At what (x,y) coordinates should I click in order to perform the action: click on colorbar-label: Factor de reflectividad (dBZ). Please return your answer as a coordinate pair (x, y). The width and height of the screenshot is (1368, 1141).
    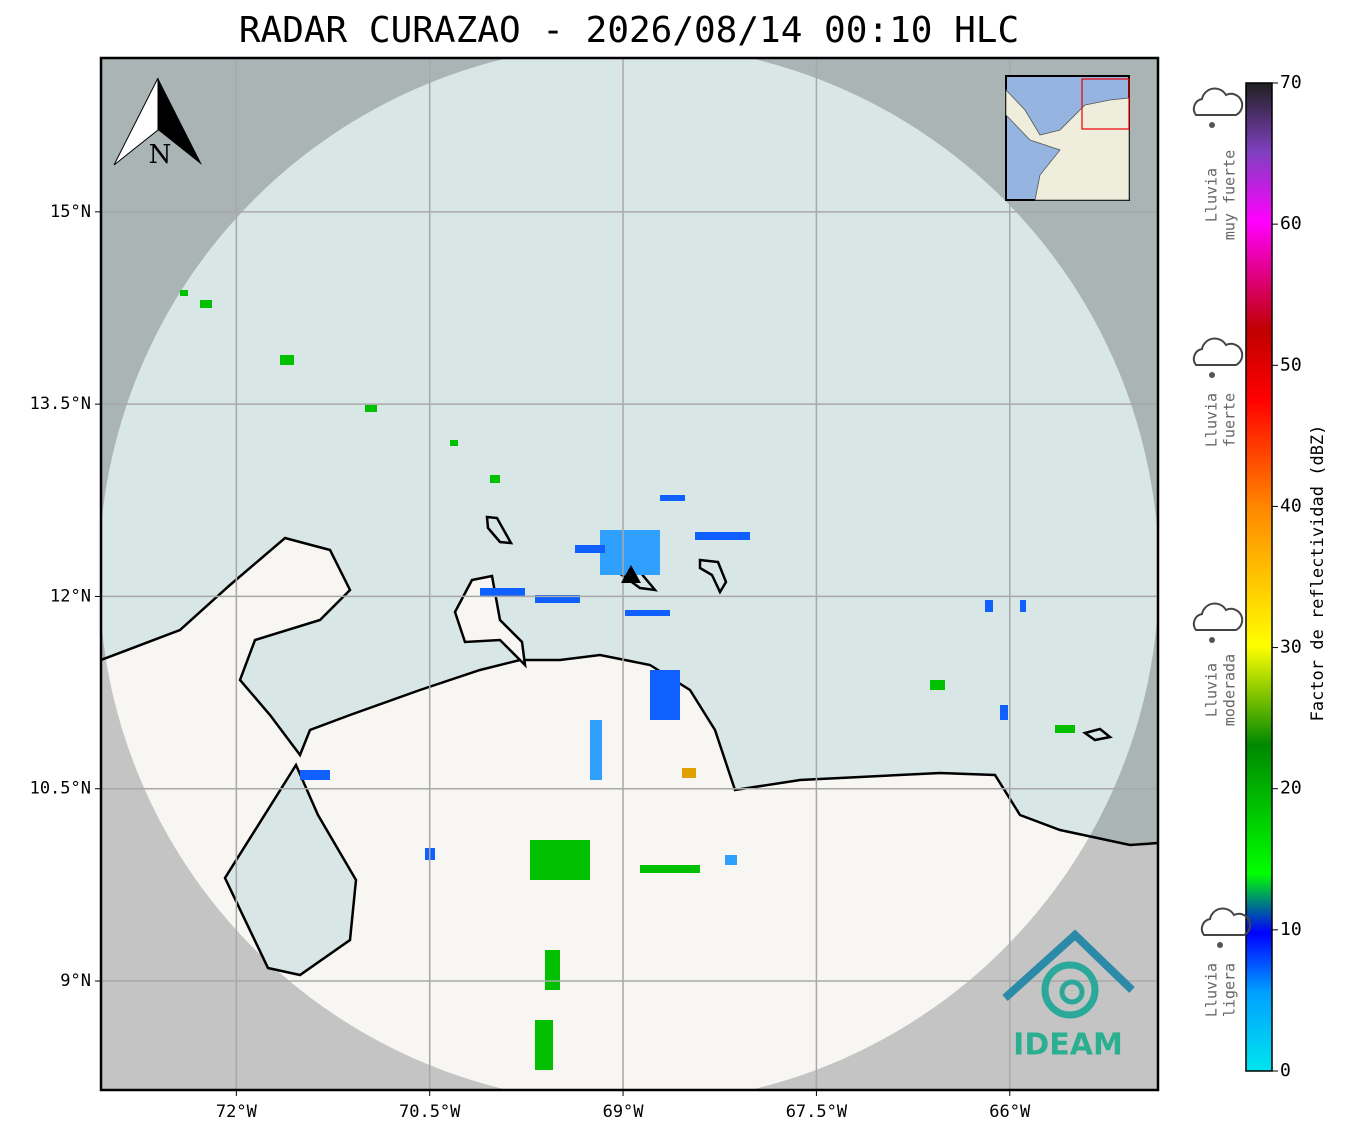
    Looking at the image, I should click on (1318, 573).